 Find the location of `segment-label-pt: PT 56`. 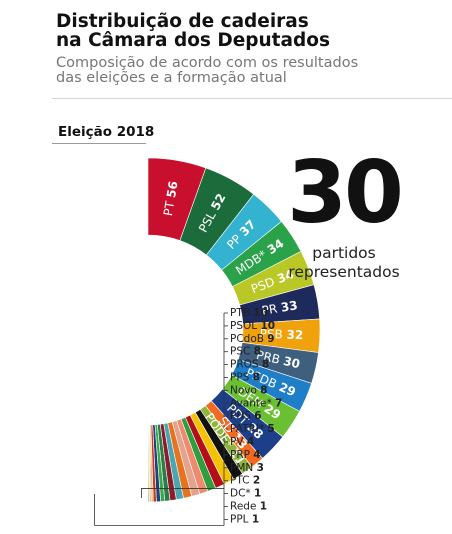

segment-label-pt: PT 56 is located at coordinates (171, 198).